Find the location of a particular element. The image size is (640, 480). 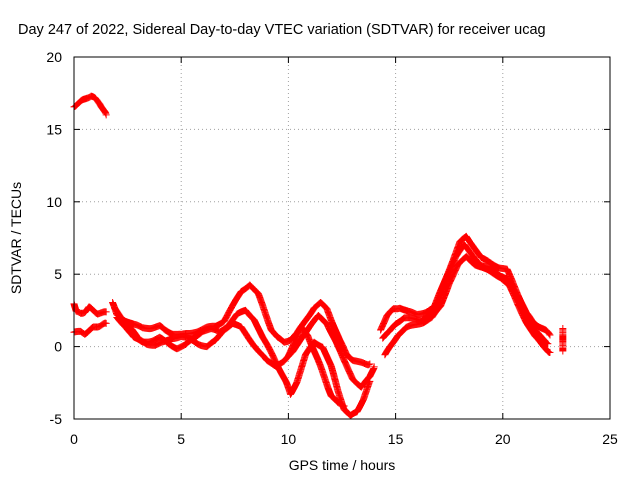

x-tick-label: 15 is located at coordinates (396, 439).